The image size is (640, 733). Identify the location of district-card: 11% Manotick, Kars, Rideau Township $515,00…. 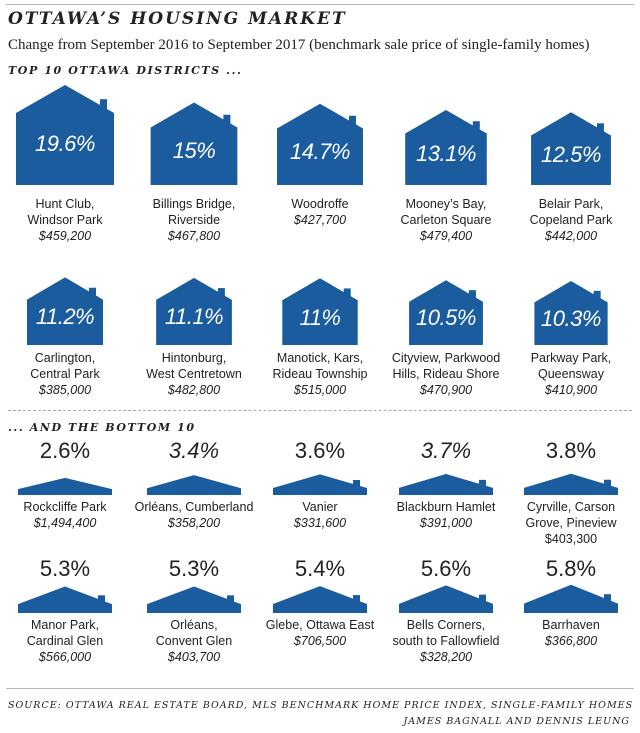
(320, 344).